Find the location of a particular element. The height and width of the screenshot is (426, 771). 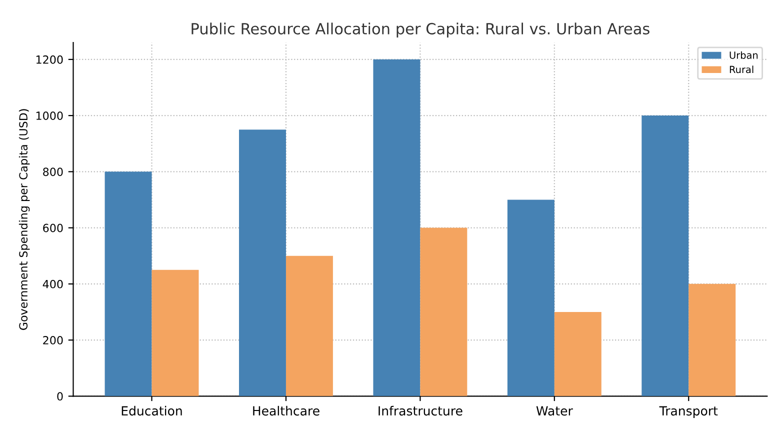

x-tick-label: Transport is located at coordinates (688, 412).